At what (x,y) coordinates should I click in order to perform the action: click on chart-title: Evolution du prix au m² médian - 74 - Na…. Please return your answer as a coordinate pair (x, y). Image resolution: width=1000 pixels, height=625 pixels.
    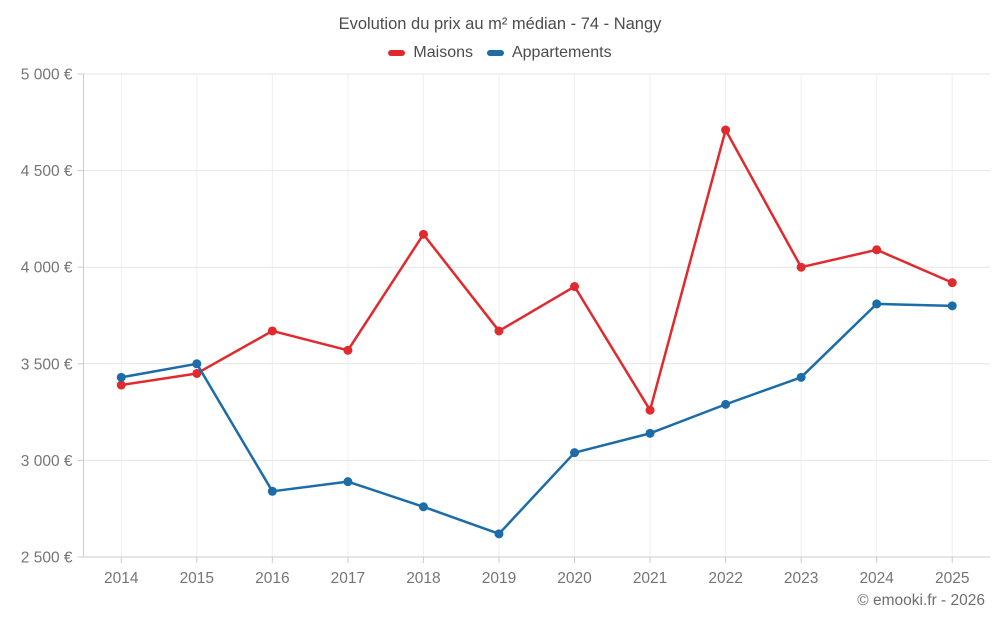
    Looking at the image, I should click on (500, 24).